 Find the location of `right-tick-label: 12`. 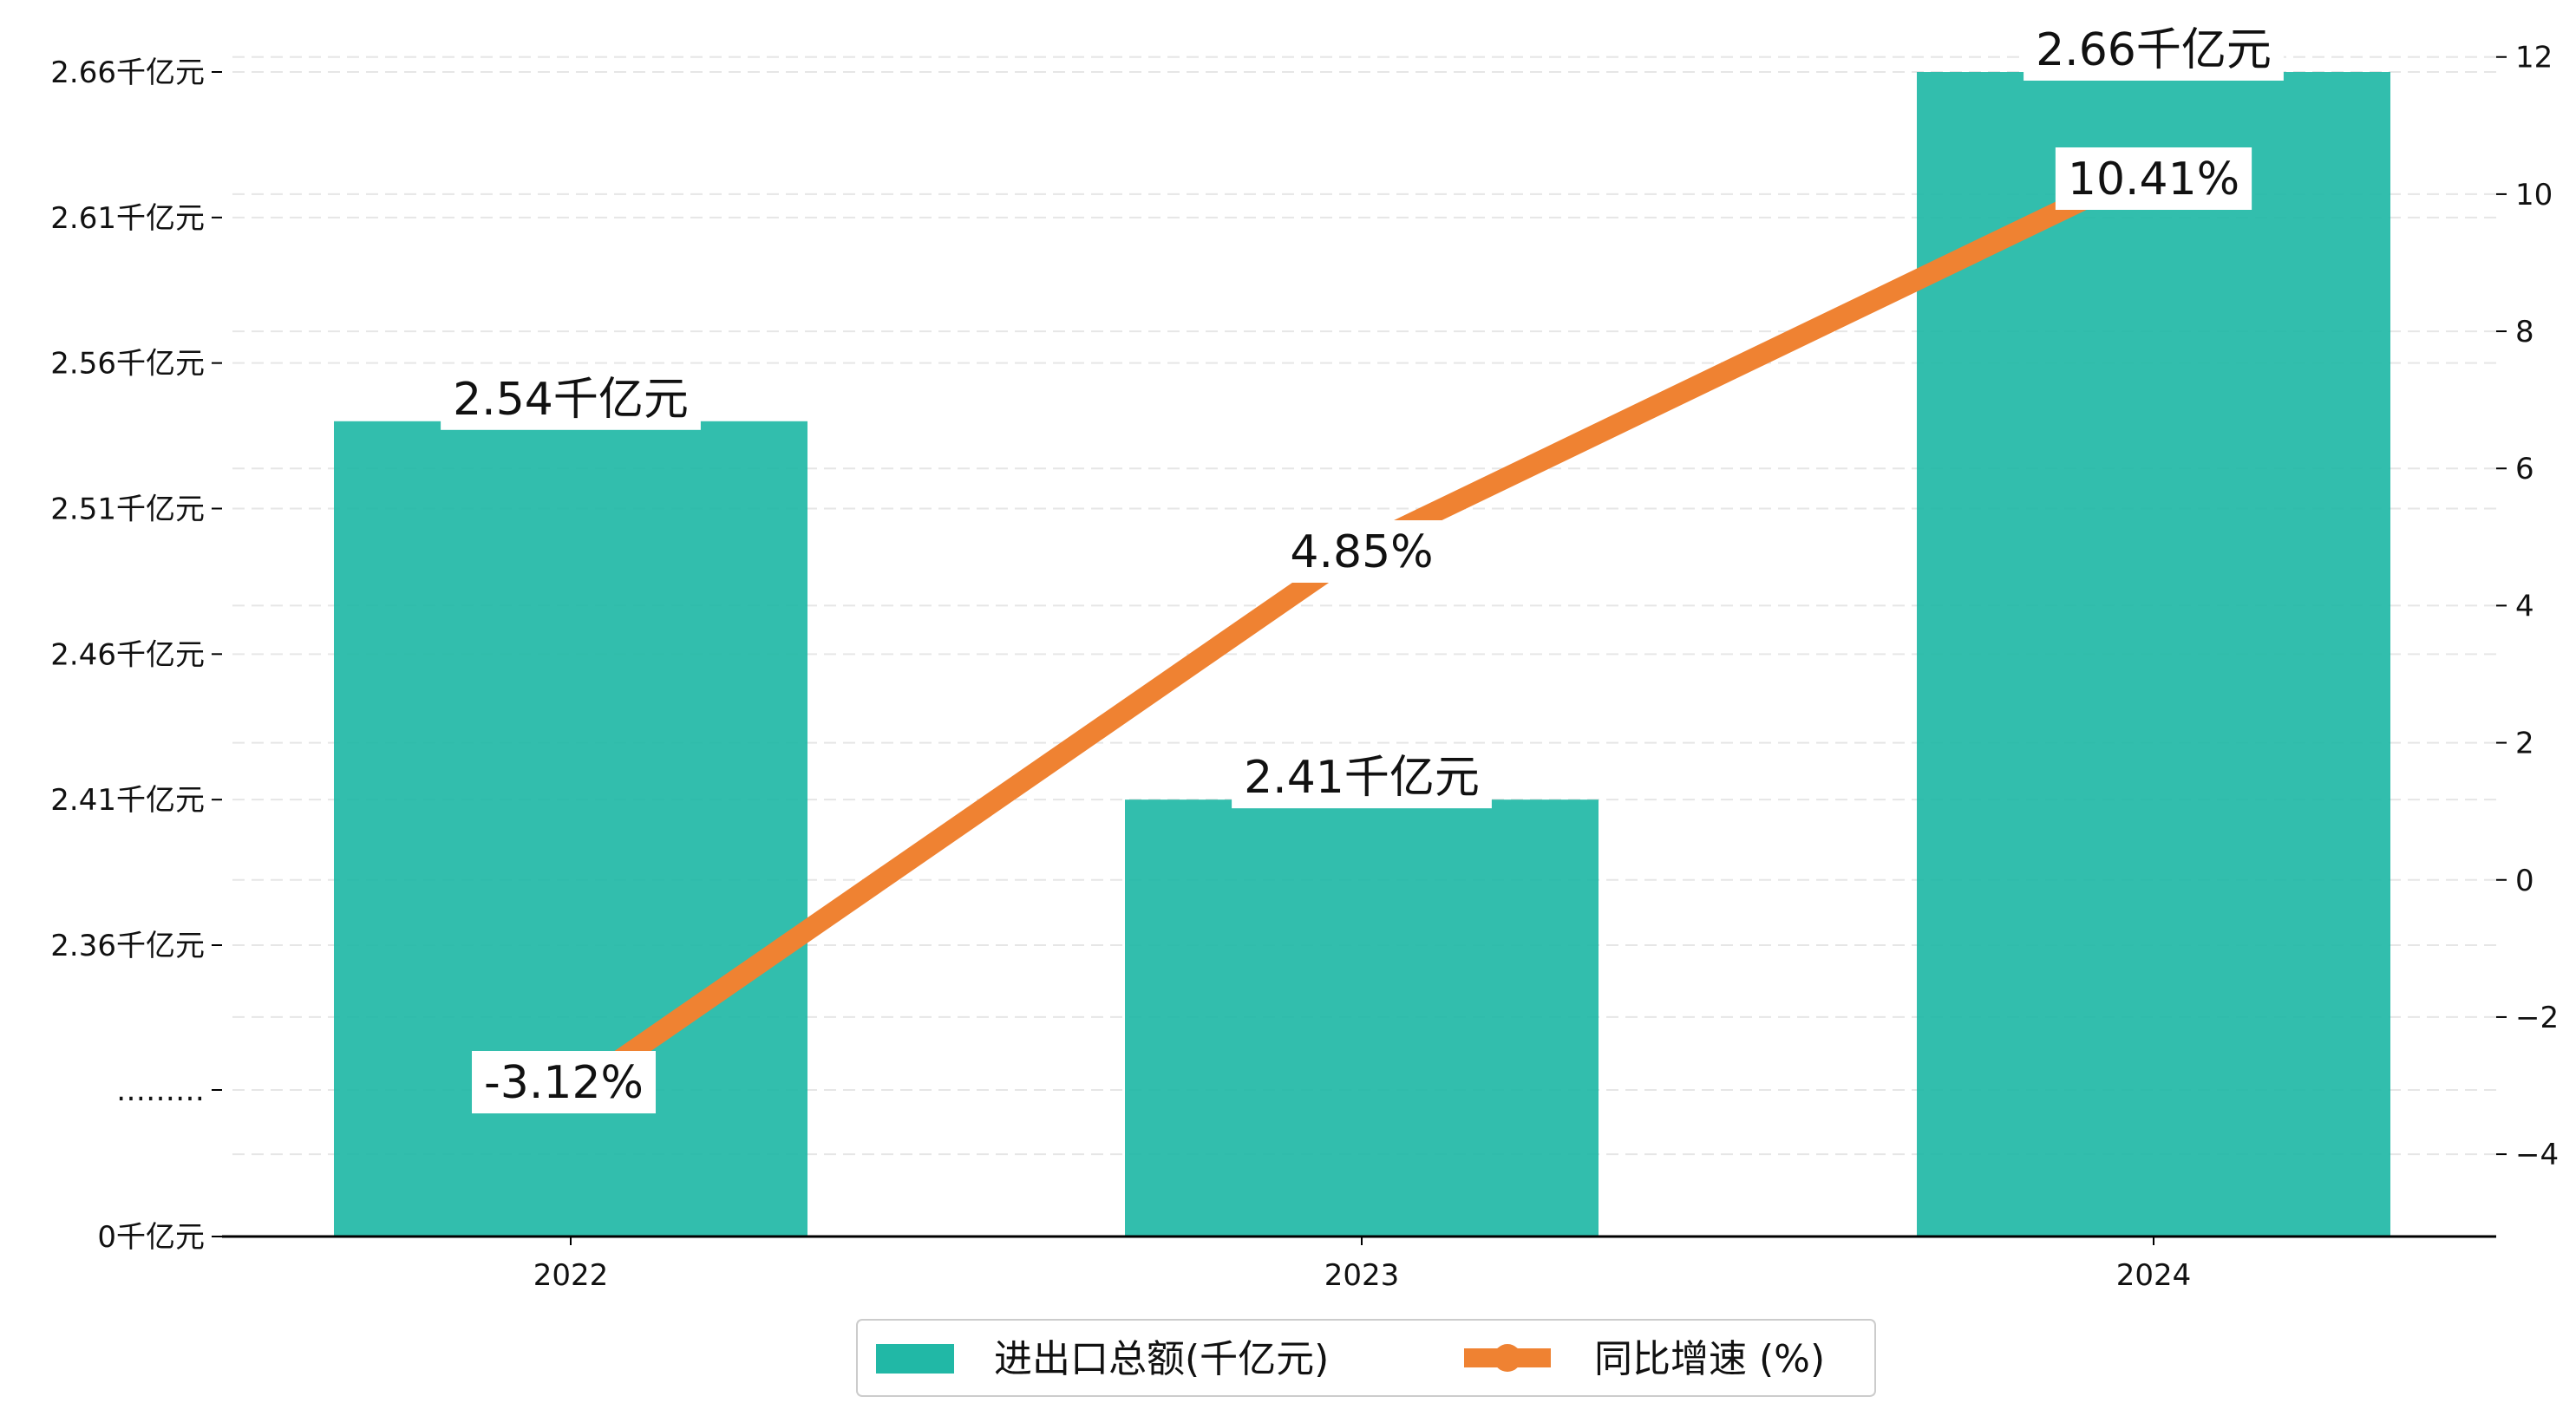

right-tick-label: 12 is located at coordinates (2534, 58).